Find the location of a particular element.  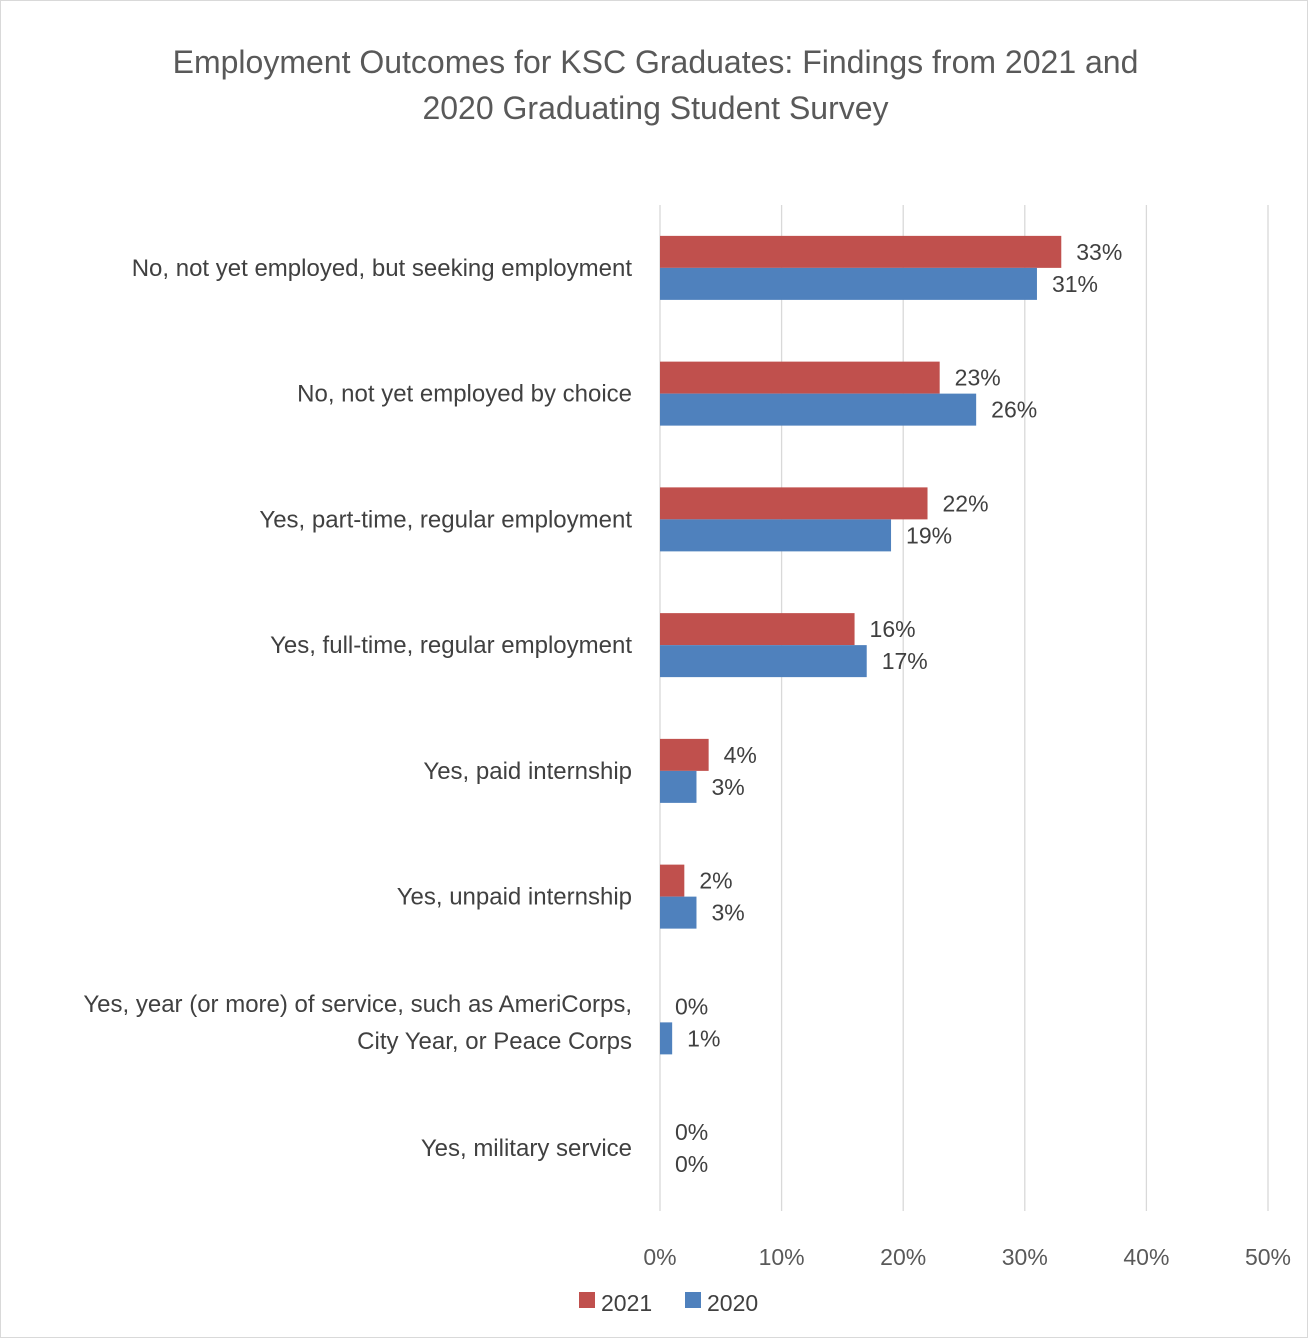

category-label: No, not yet employed by choice is located at coordinates (464, 394).